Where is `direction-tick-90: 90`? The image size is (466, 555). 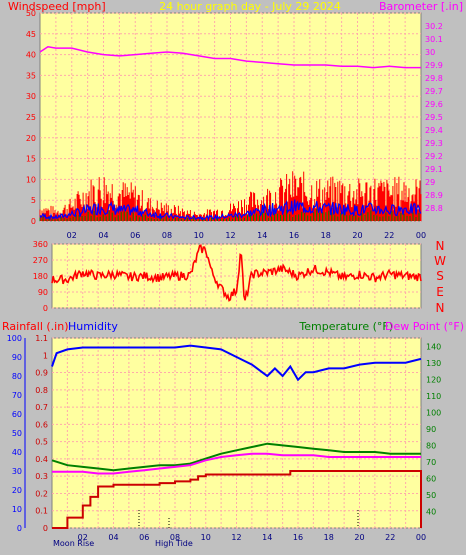
direction-tick-90: 90 is located at coordinates (43, 292).